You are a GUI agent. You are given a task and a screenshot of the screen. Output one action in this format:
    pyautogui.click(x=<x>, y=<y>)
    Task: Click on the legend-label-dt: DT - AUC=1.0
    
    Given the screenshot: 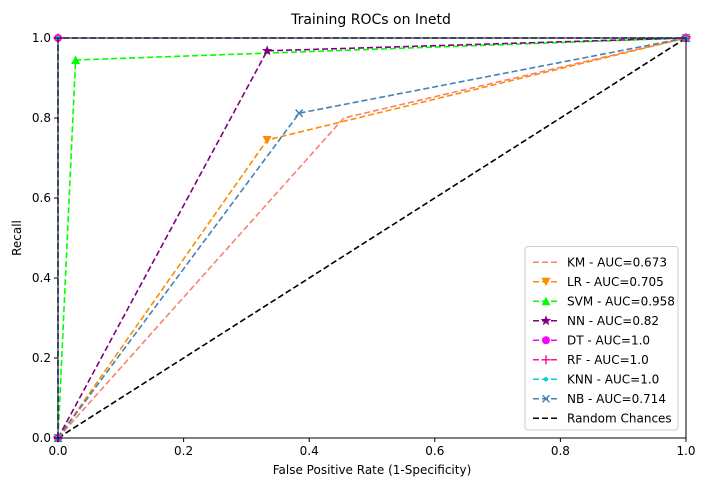 What is the action you would take?
    pyautogui.click(x=608, y=340)
    